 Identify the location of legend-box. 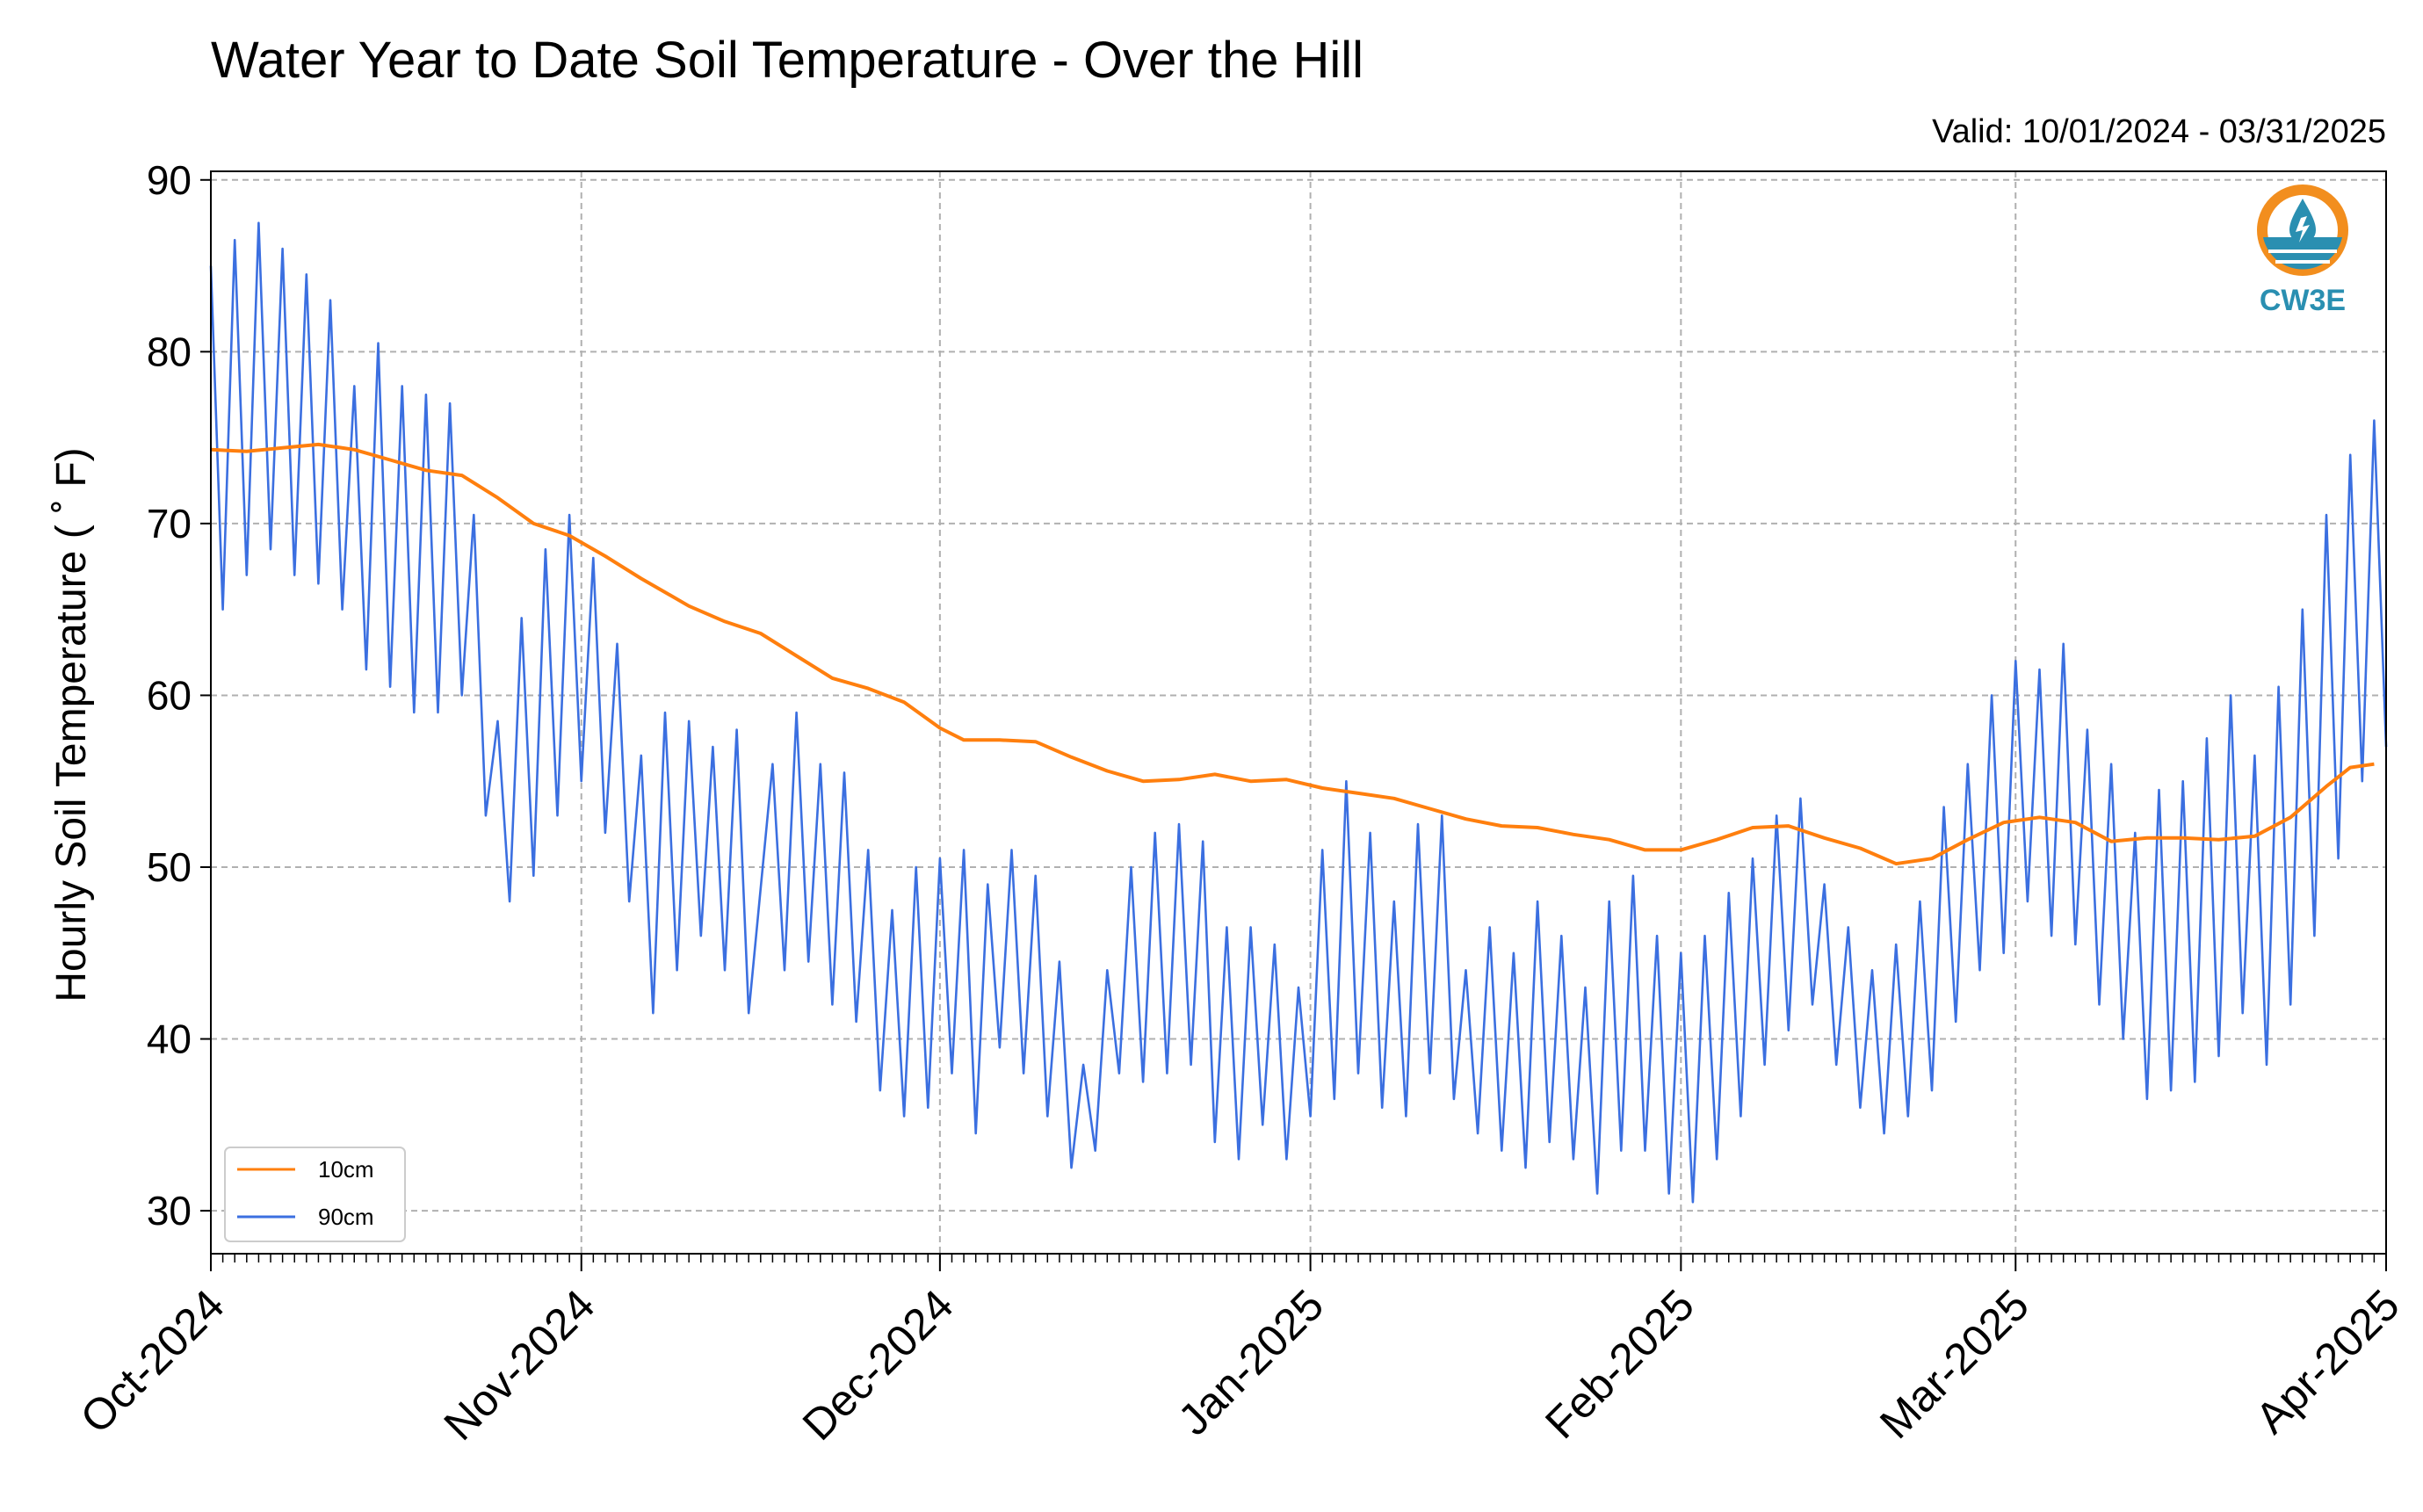
(315, 1194).